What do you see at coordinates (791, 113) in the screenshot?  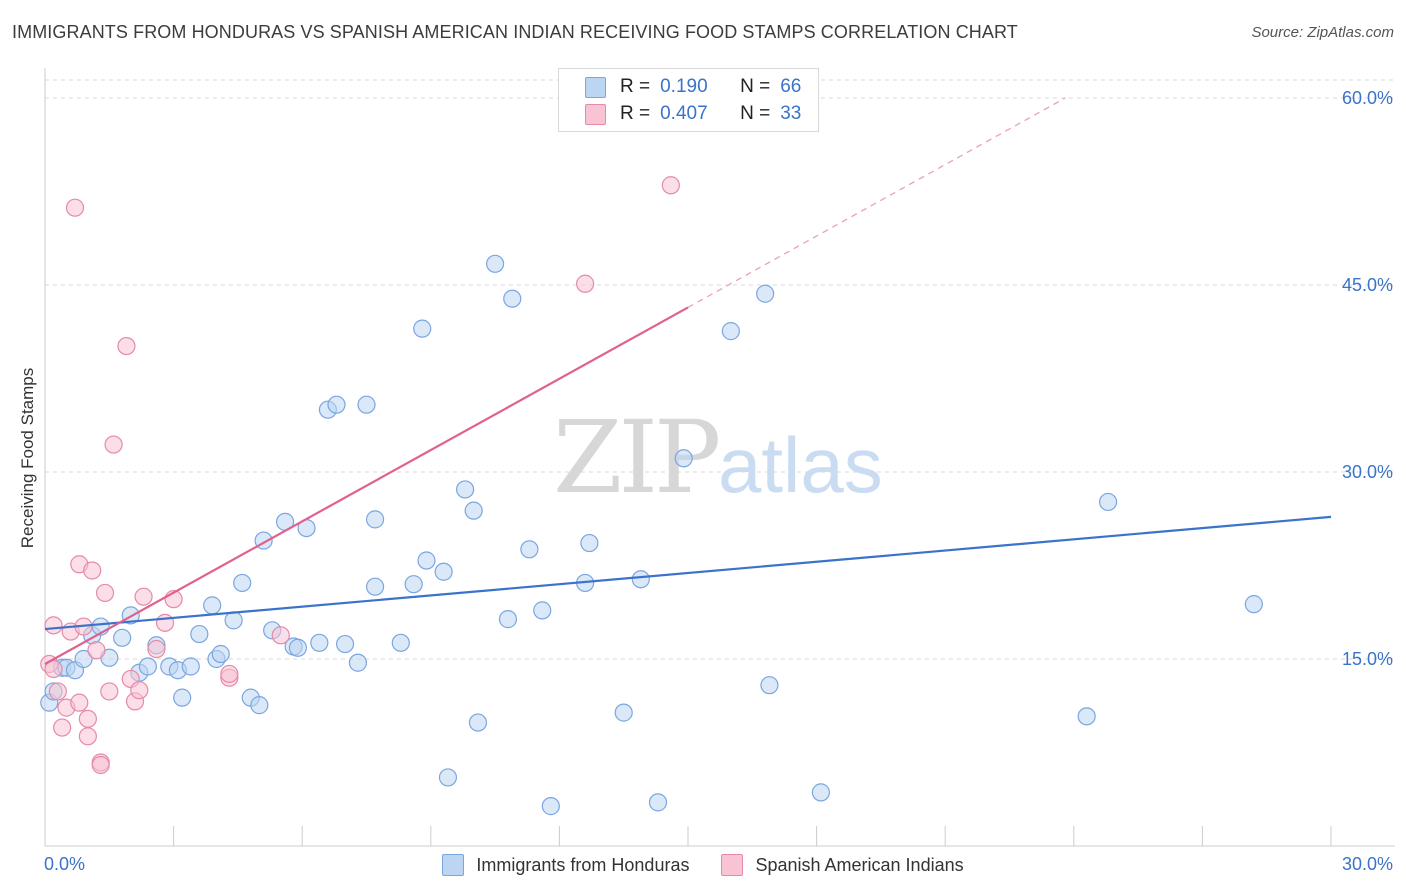 I see `legend-n-value: 33` at bounding box center [791, 113].